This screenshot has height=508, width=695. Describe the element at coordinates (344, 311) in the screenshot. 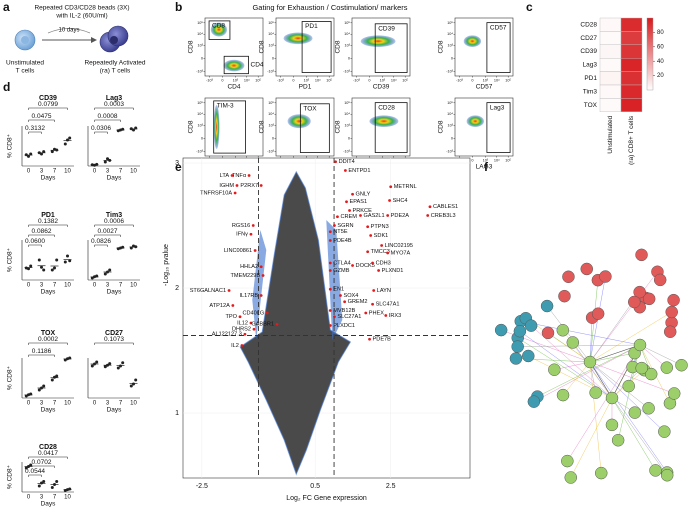

I see `gene-label: MVB12B` at that location.